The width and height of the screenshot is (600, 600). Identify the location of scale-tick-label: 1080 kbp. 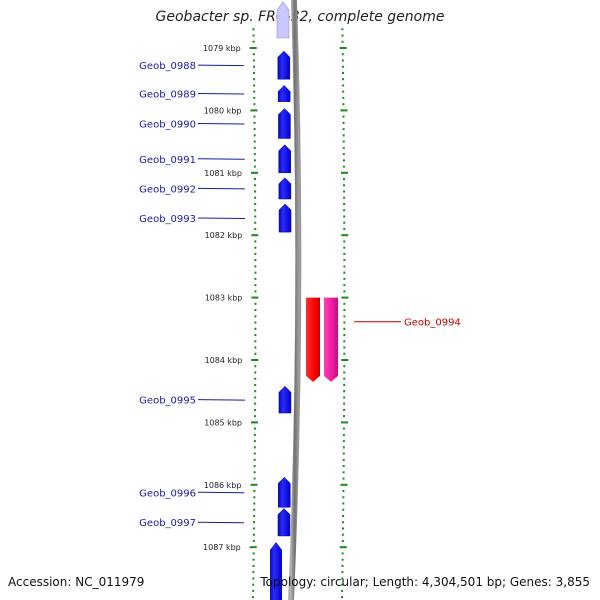
(223, 110).